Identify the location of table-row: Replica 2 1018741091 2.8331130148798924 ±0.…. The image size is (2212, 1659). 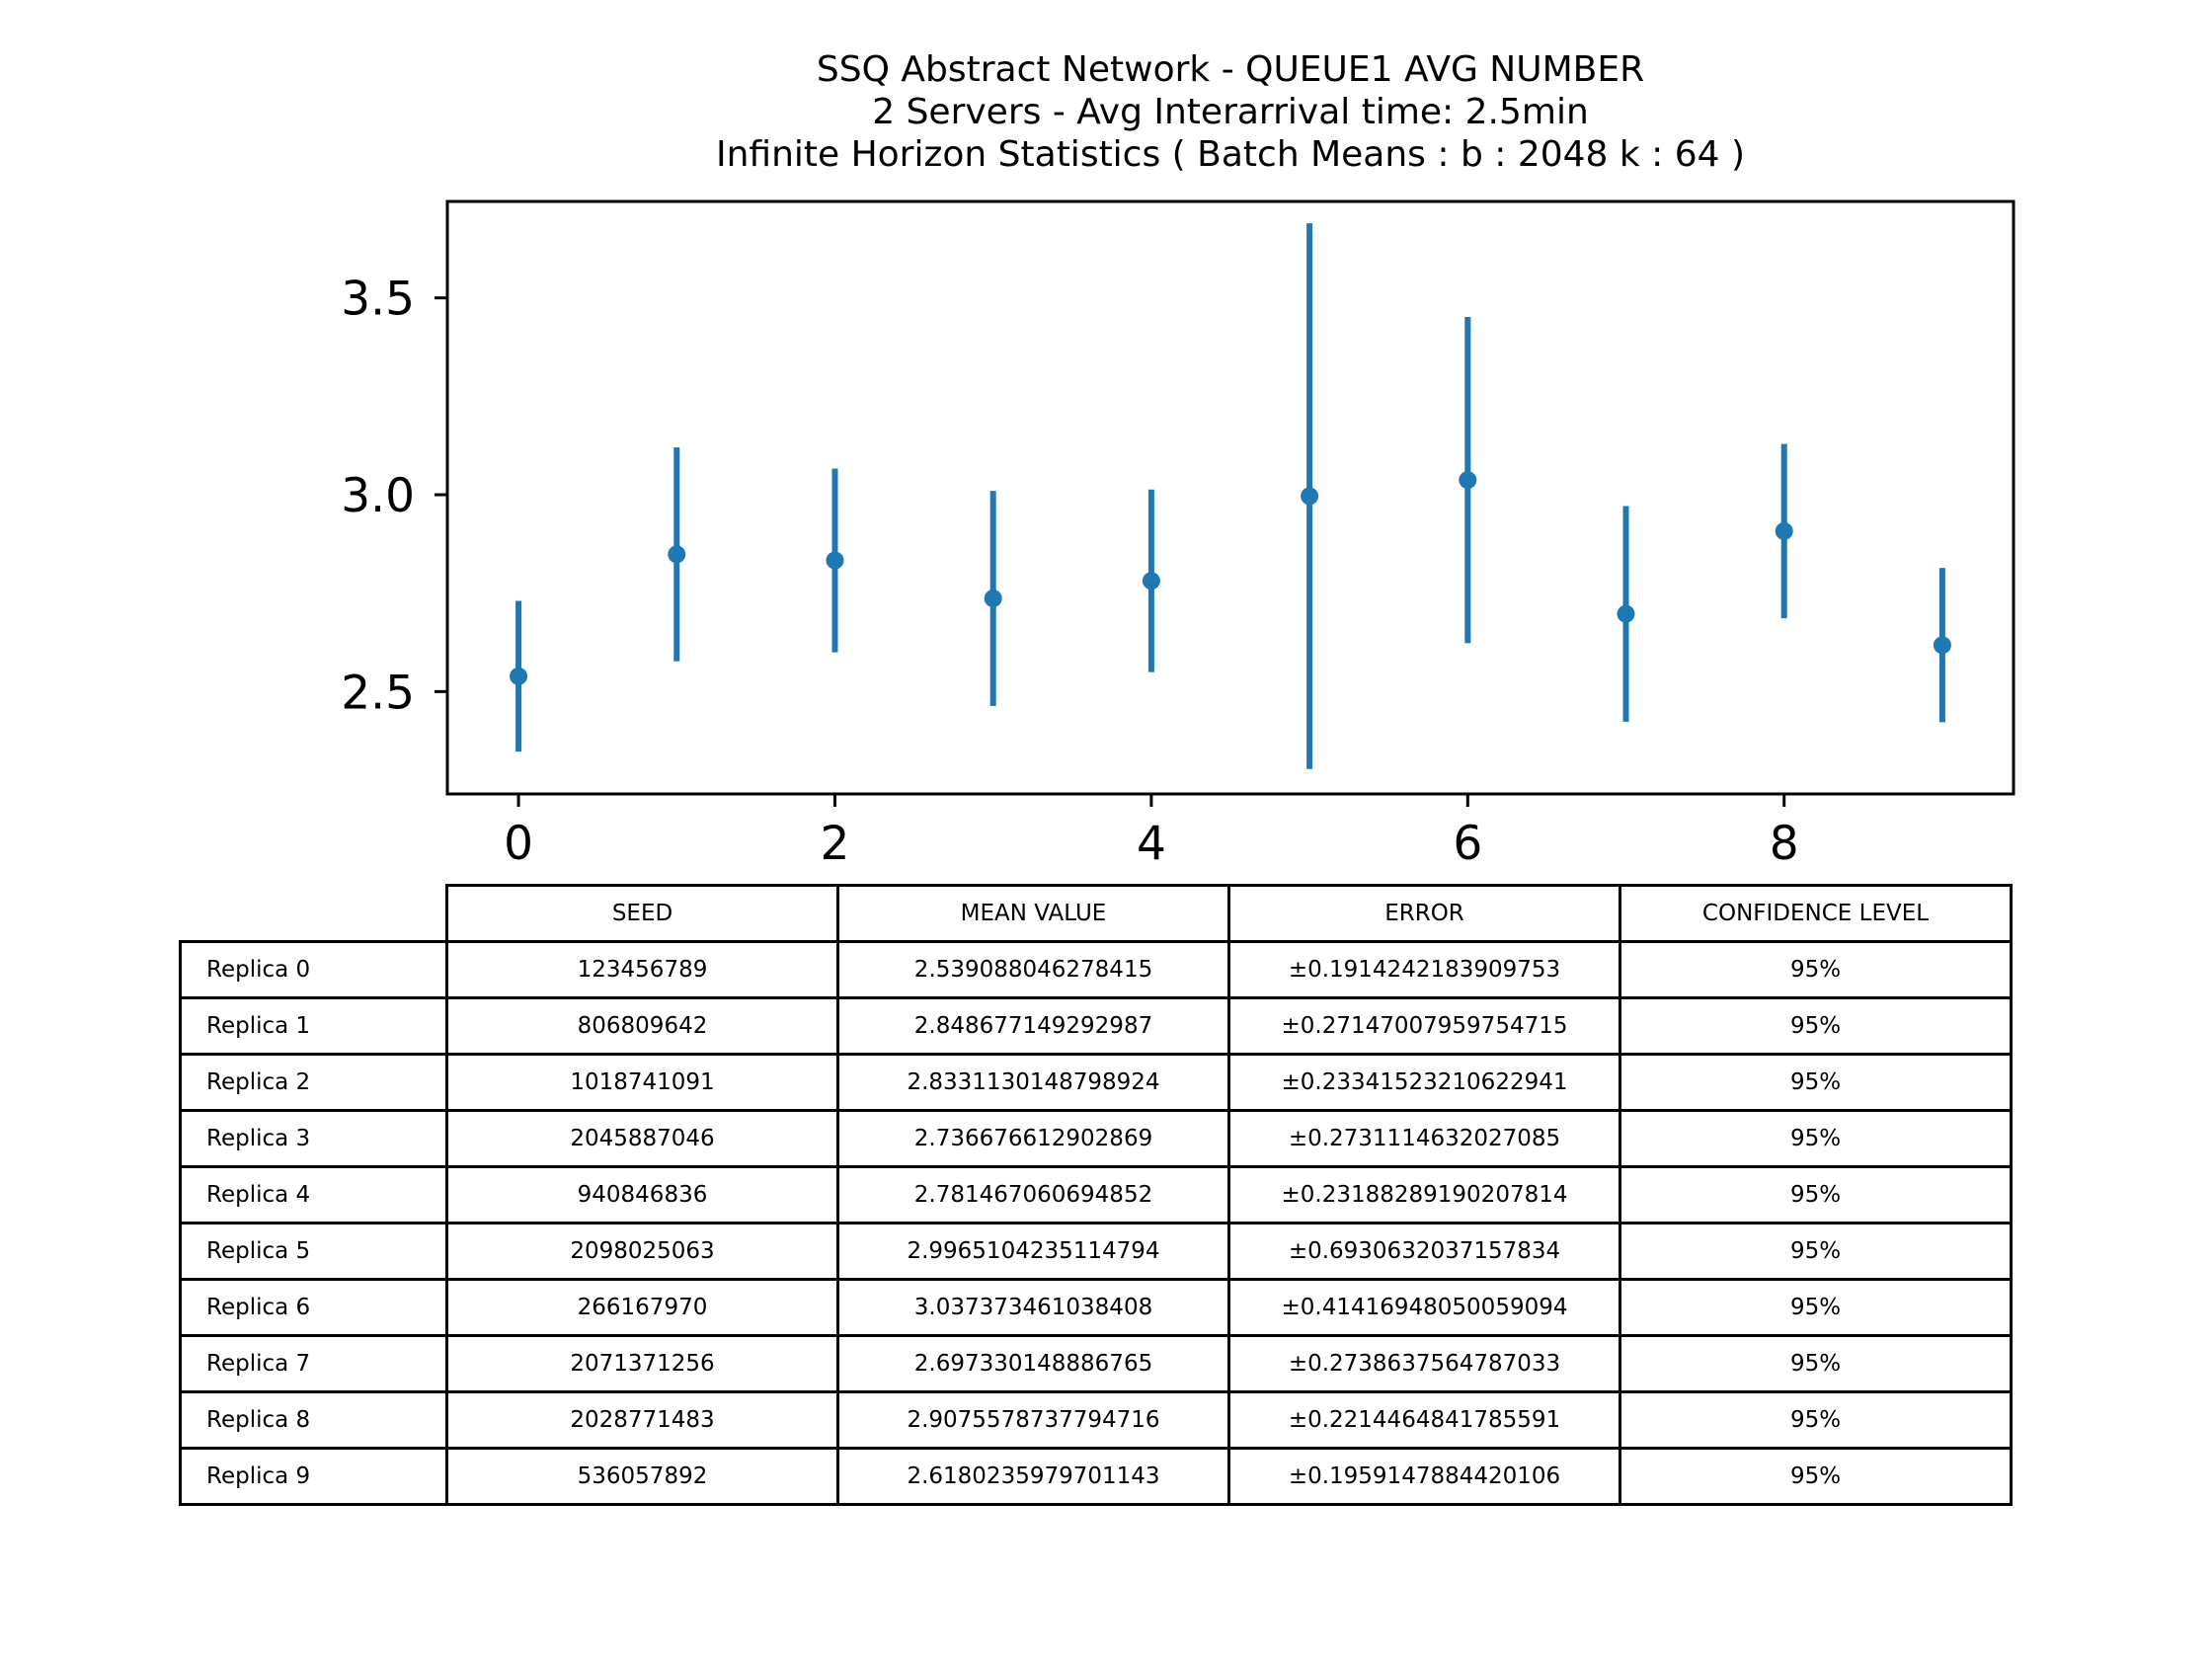
(1096, 1083).